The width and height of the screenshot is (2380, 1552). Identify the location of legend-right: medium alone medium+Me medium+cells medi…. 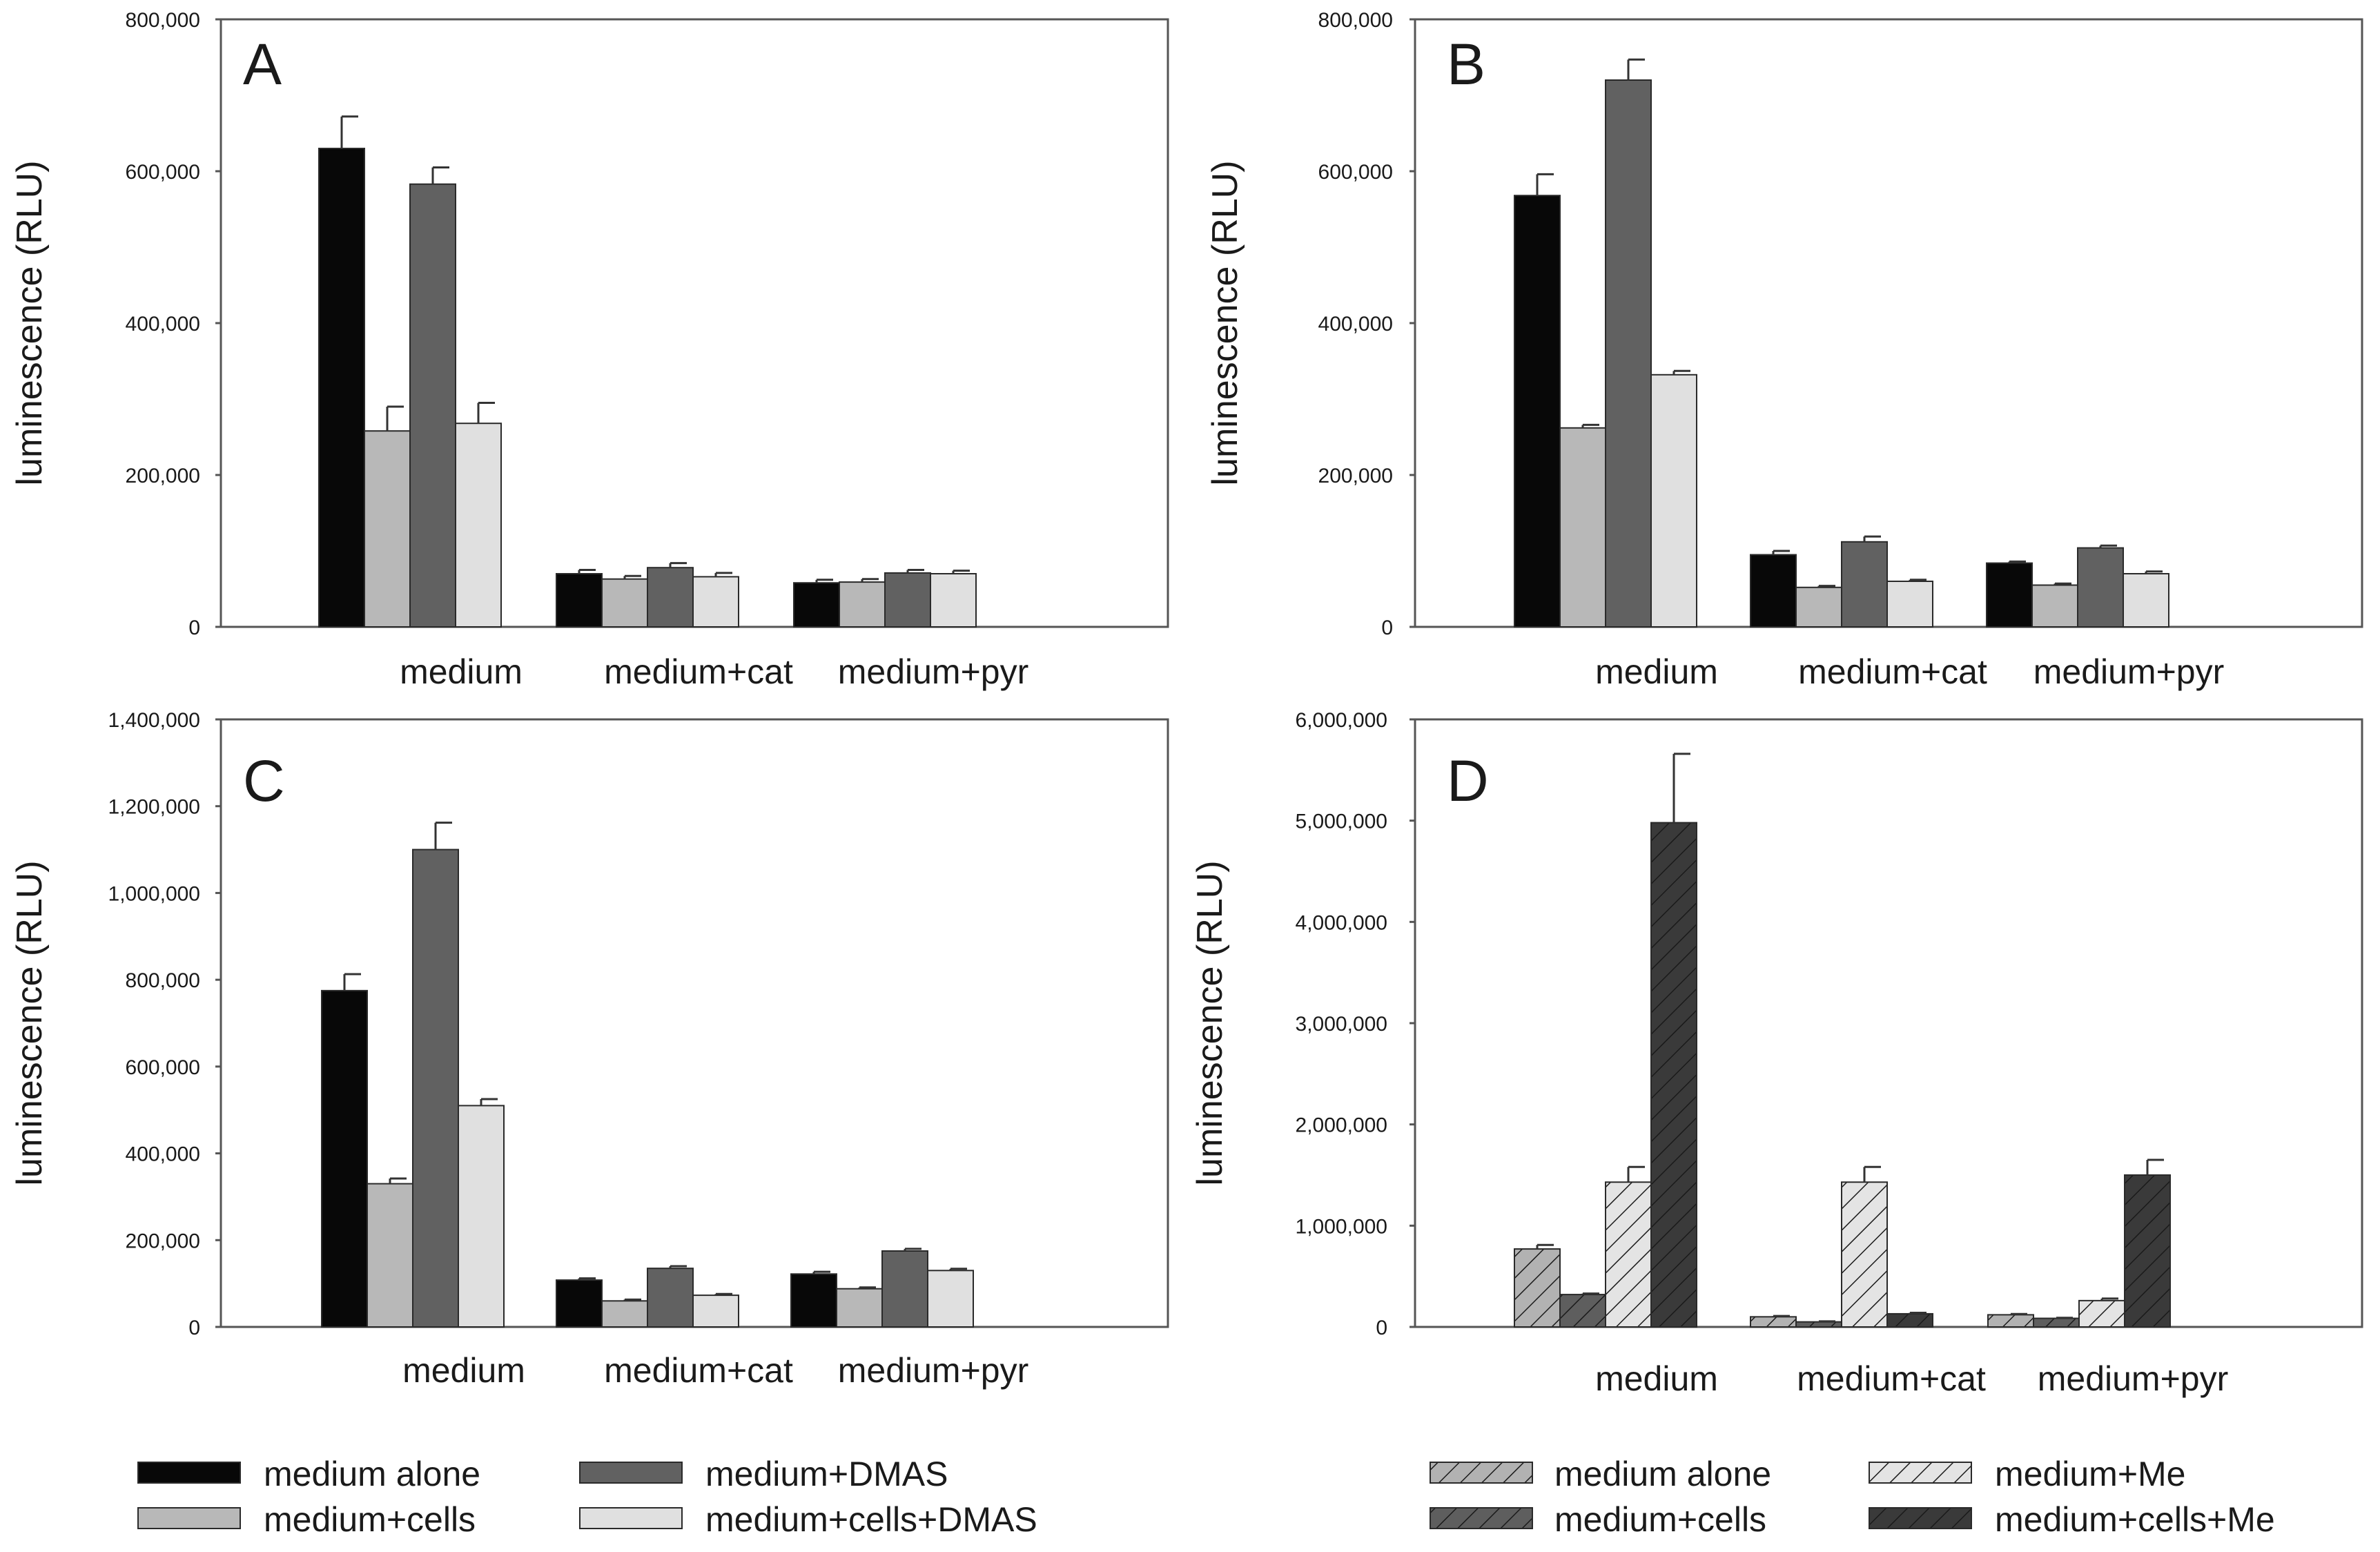
(1852, 1497).